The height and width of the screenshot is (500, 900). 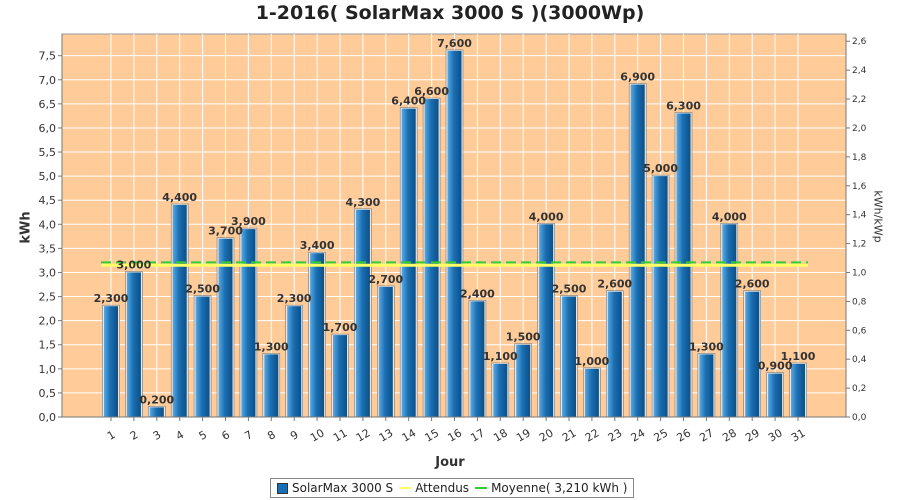 I want to click on x-tick-label: 7, so click(x=248, y=435).